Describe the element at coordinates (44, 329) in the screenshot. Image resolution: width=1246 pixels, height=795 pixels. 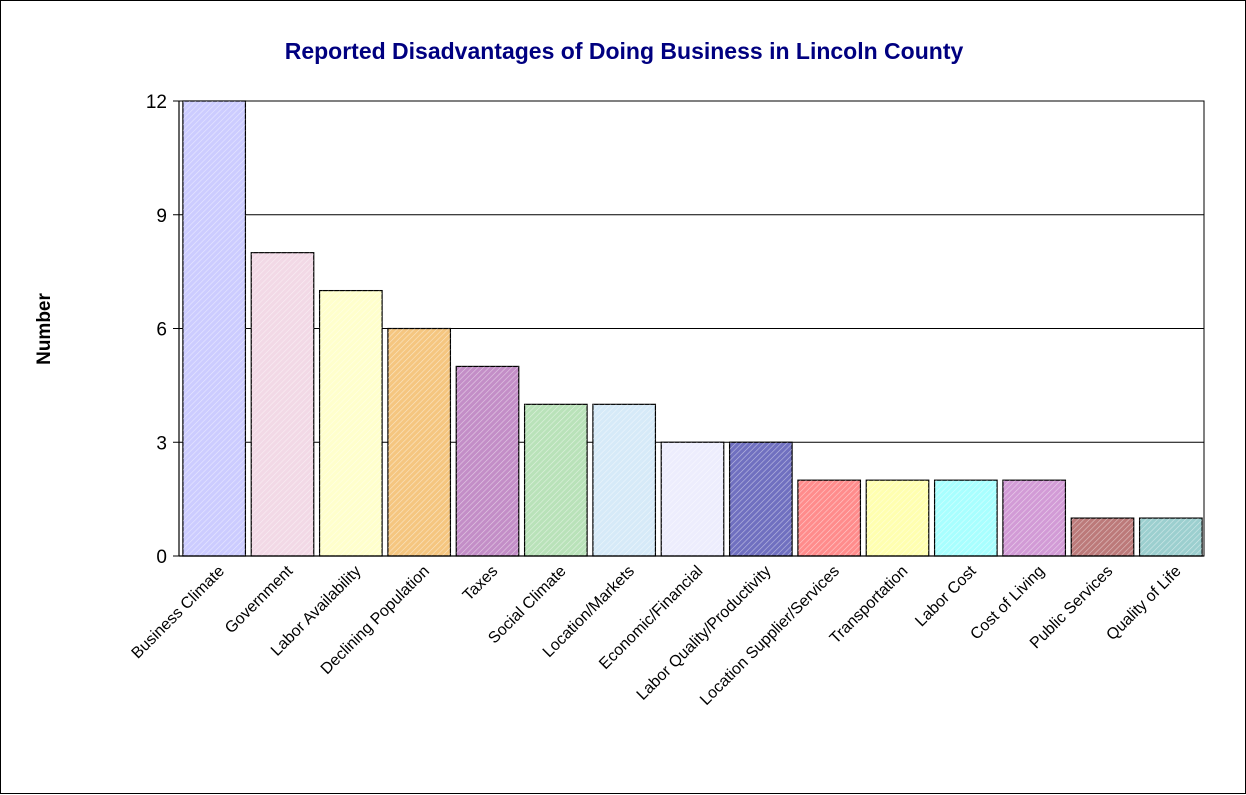
I see `y-axis-title: Number` at that location.